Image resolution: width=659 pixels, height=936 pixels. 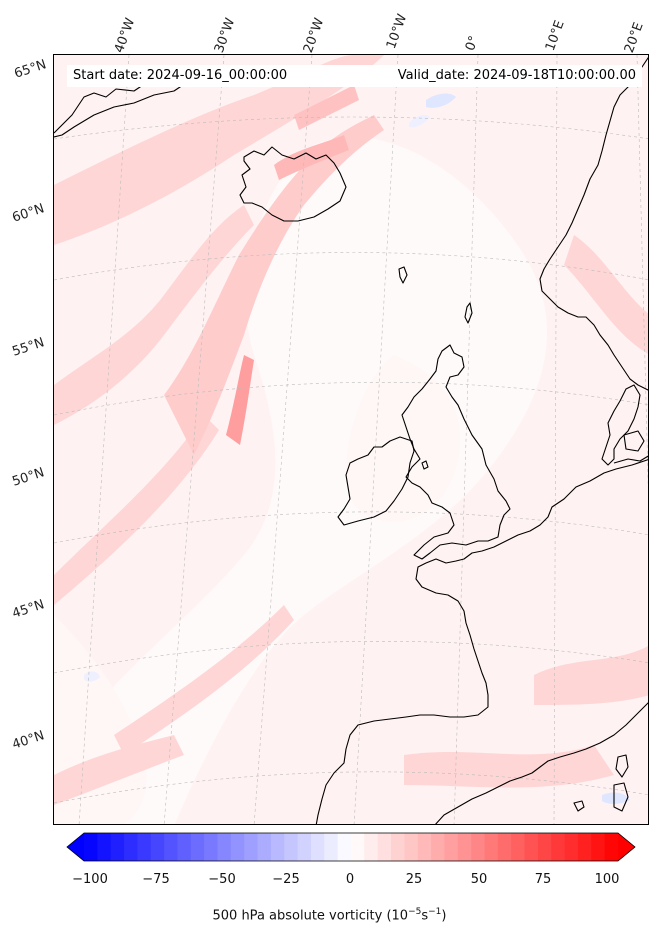 I want to click on coastline-baltic, so click(x=630, y=459).